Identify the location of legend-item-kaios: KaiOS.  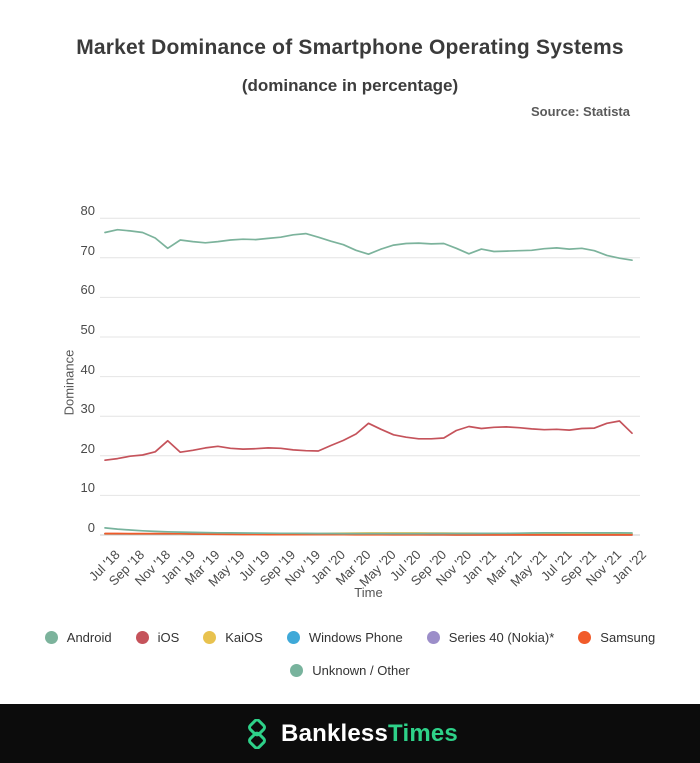
(233, 637).